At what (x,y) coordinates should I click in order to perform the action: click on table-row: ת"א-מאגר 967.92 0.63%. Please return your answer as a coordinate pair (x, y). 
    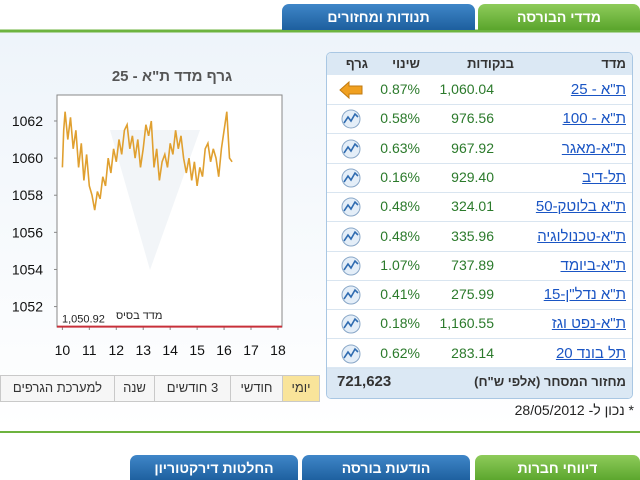
    Looking at the image, I should click on (479, 149).